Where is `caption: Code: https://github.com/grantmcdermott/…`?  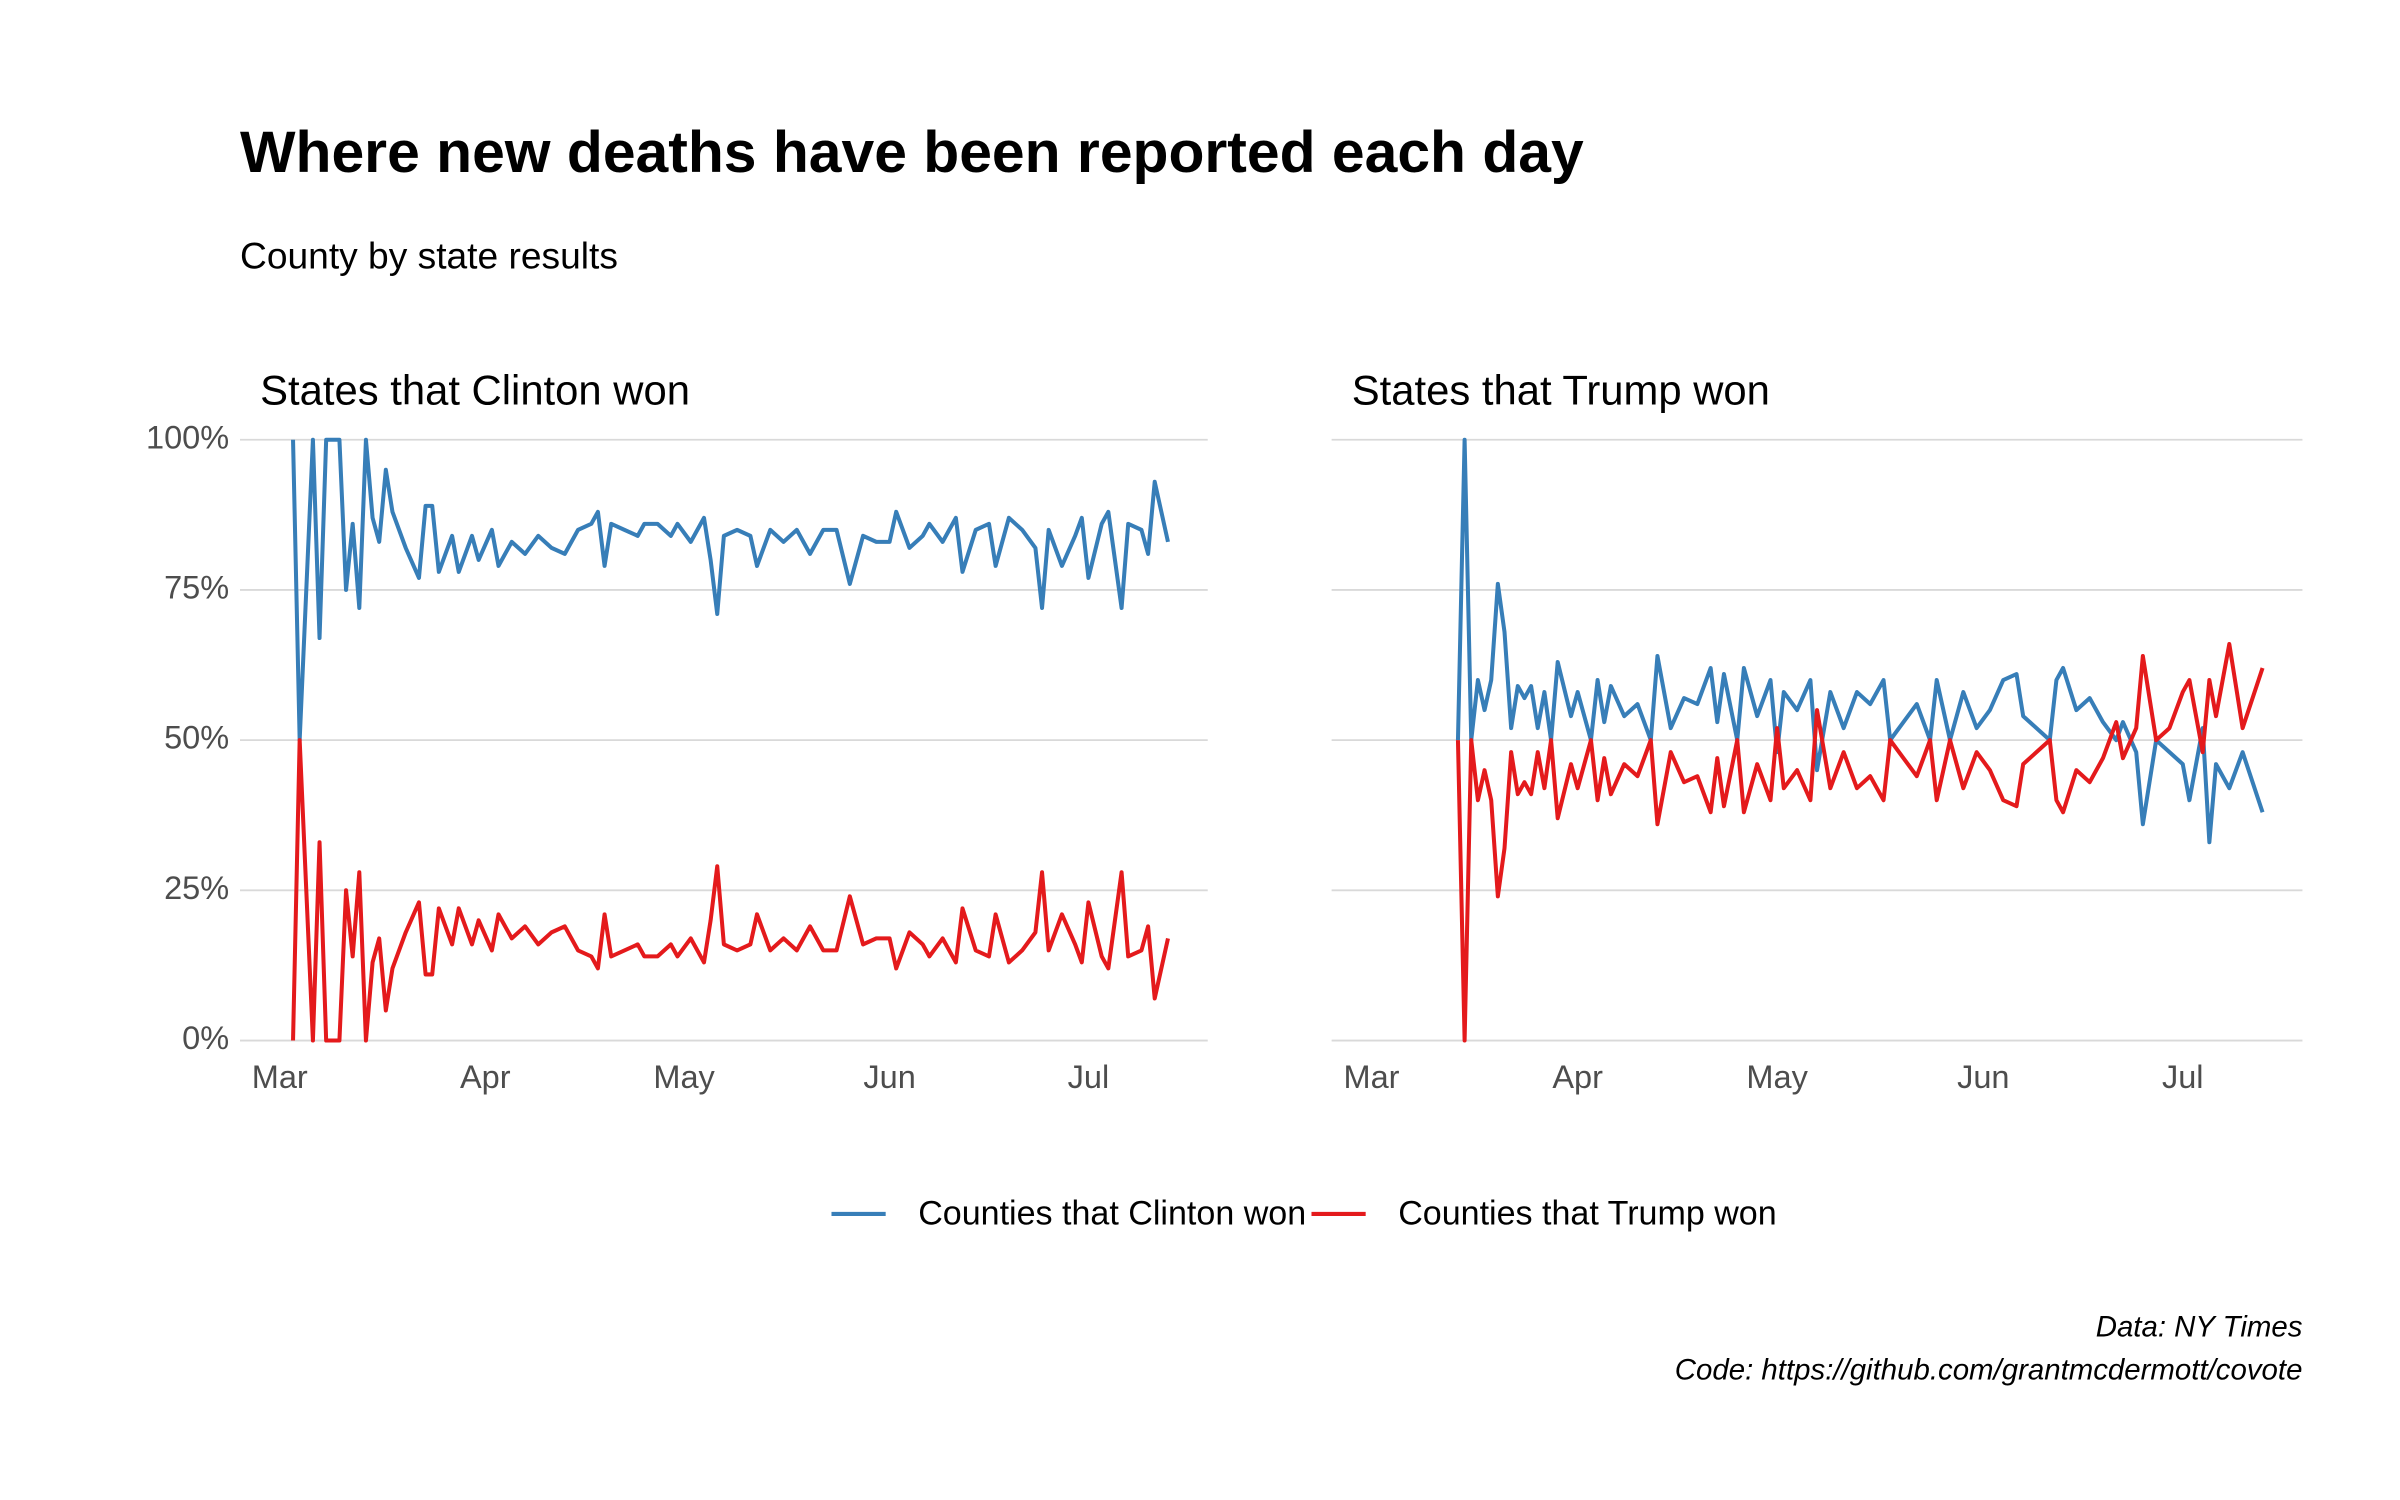 caption: Code: https://github.com/grantmcdermott/… is located at coordinates (1989, 1370).